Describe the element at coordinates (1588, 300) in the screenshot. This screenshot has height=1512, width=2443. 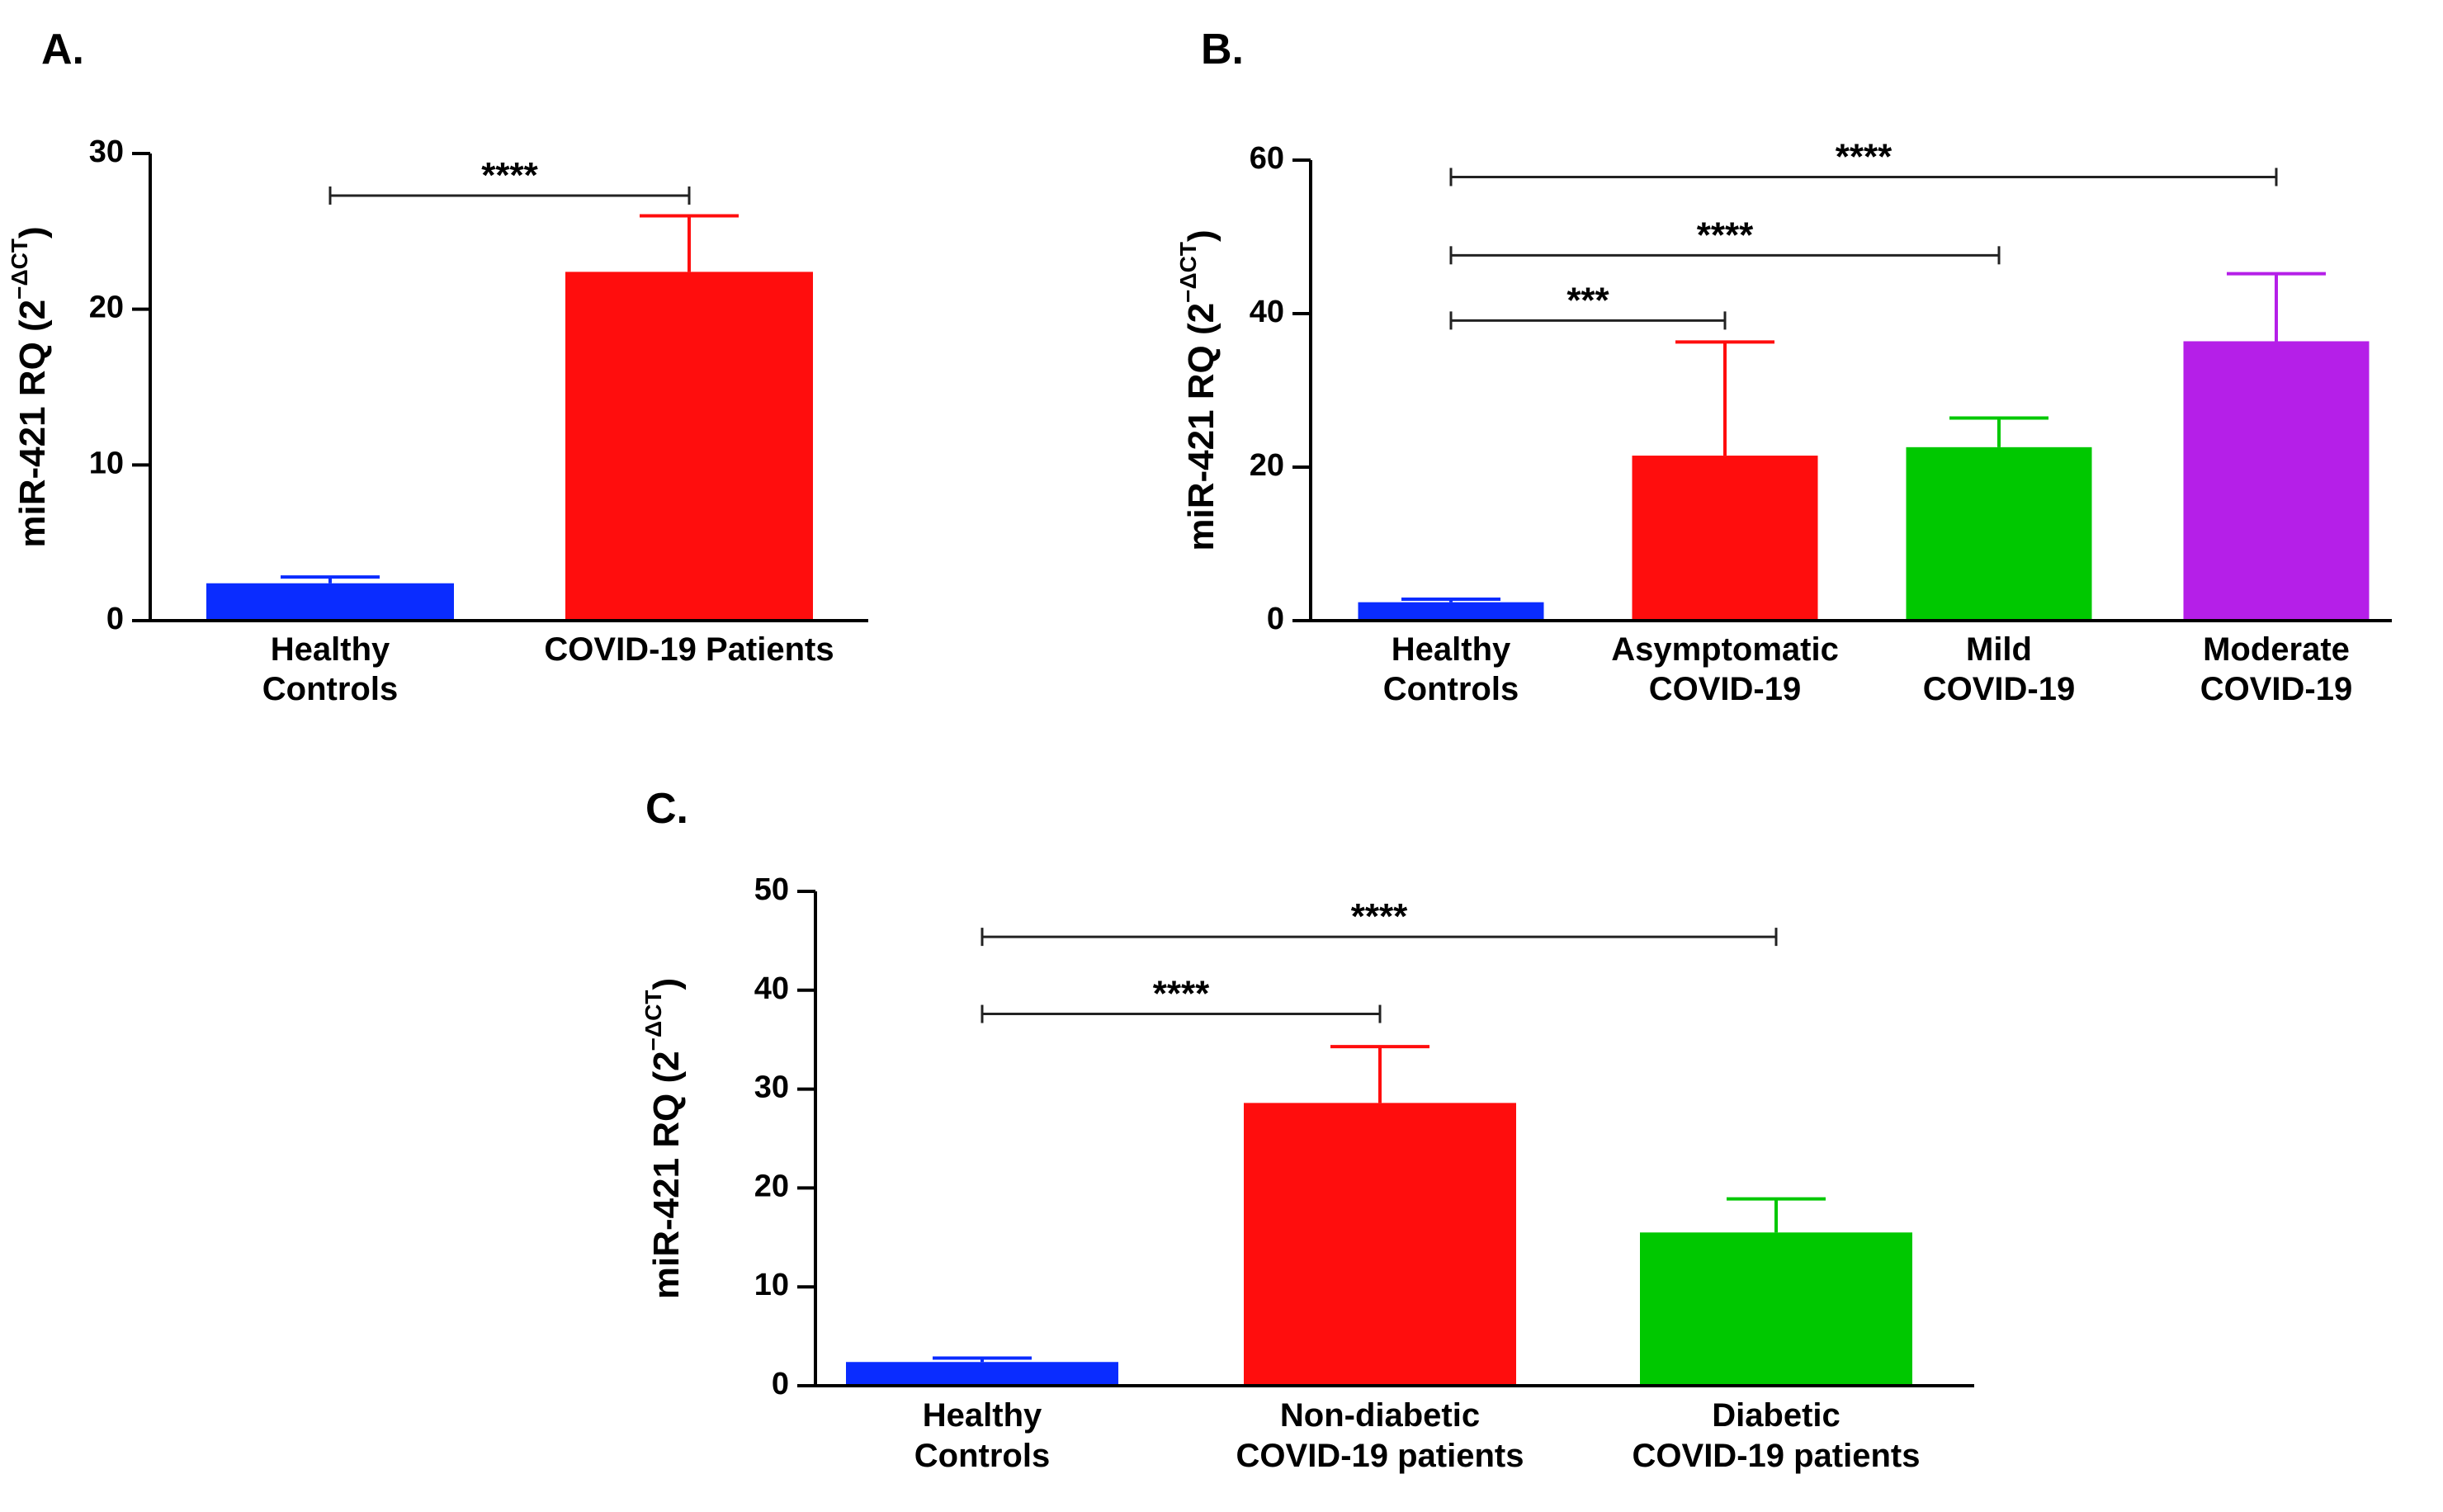
I see `significance-label: ***` at that location.